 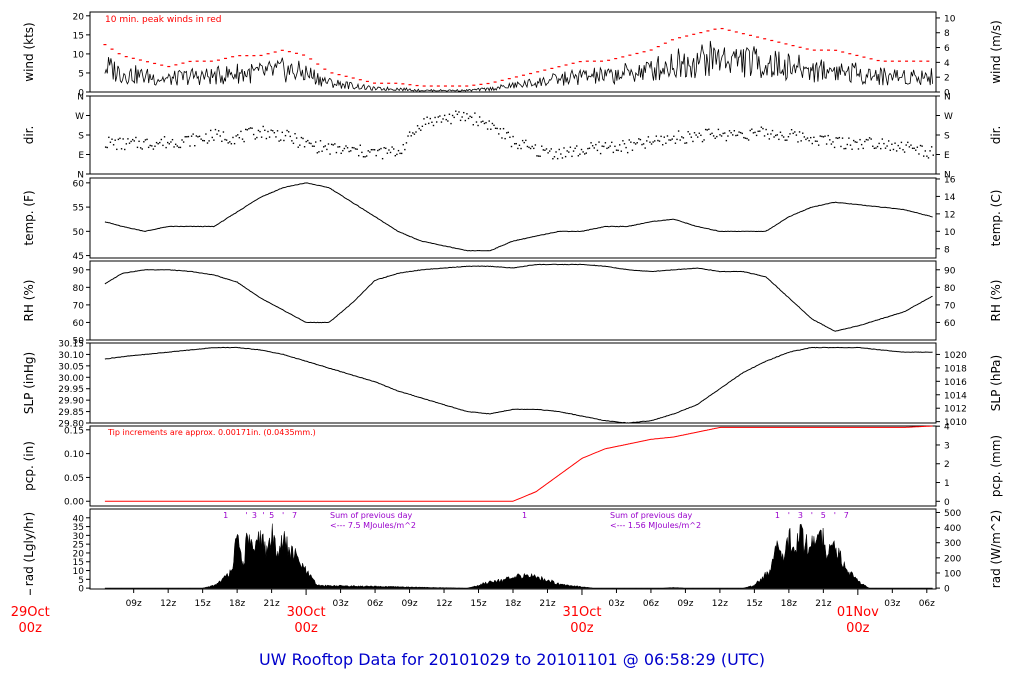 What do you see at coordinates (518, 66) in the screenshot?
I see `wind-speed-line` at bounding box center [518, 66].